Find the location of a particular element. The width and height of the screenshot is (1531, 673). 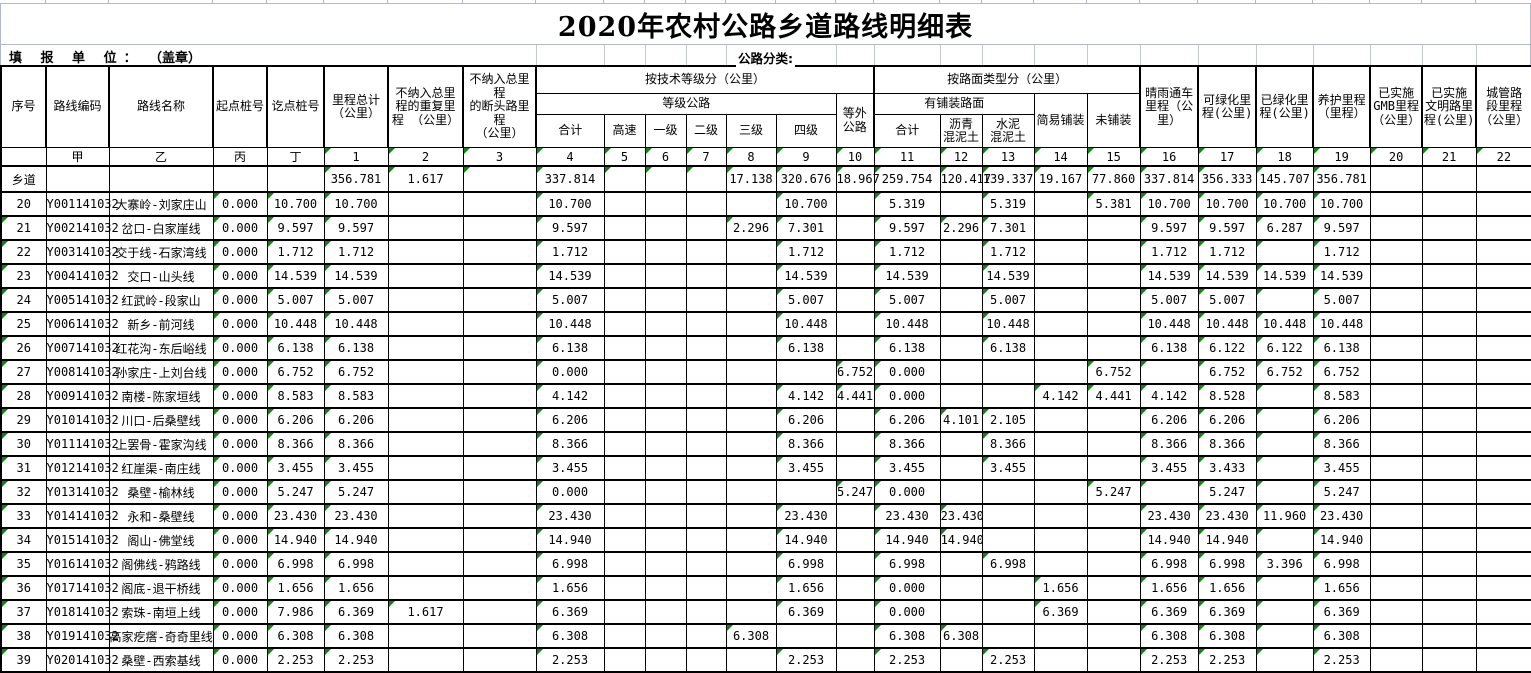

cell-35-c6 is located at coordinates (665, 564).